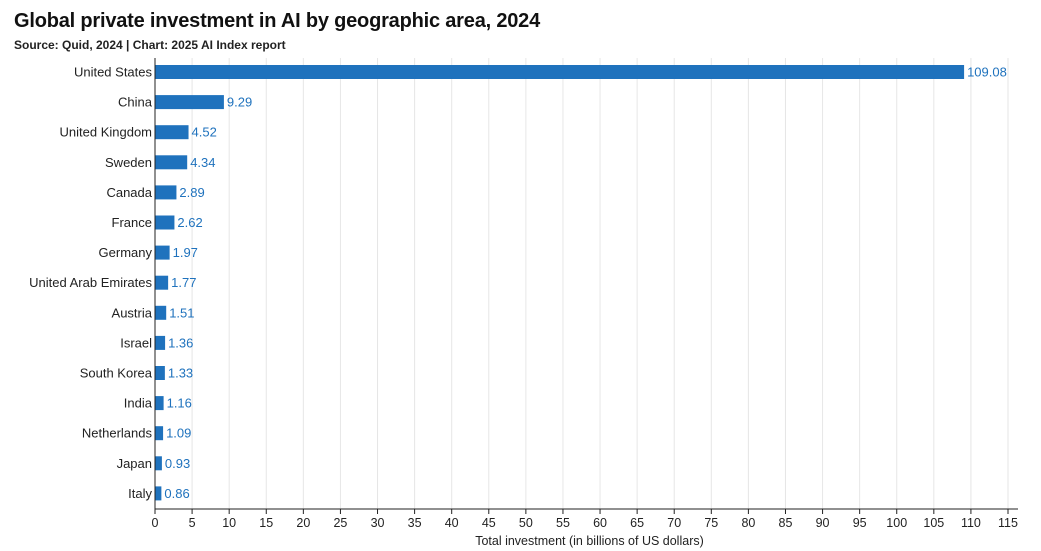 This screenshot has height=551, width=1041. I want to click on x-tick-label: 35, so click(415, 523).